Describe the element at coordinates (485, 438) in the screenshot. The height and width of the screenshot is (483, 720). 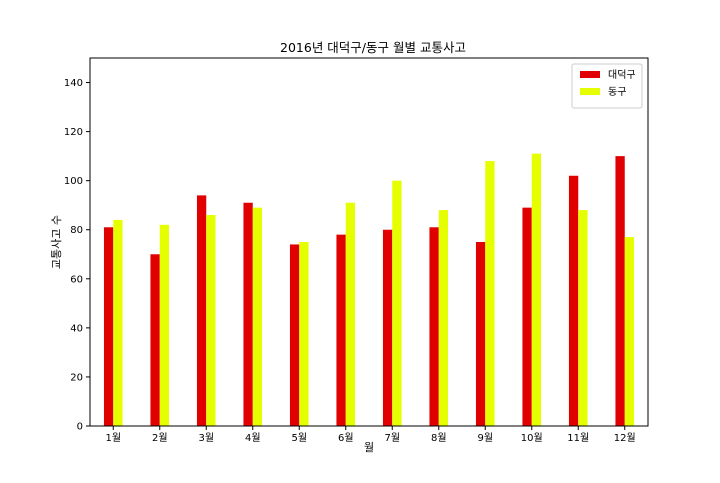
I see `x-tick-label: 9월` at that location.